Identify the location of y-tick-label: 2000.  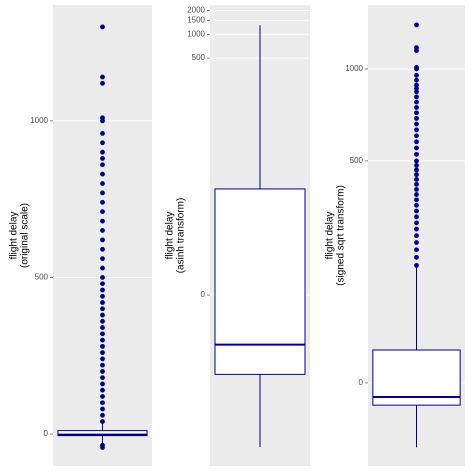
(196, 10).